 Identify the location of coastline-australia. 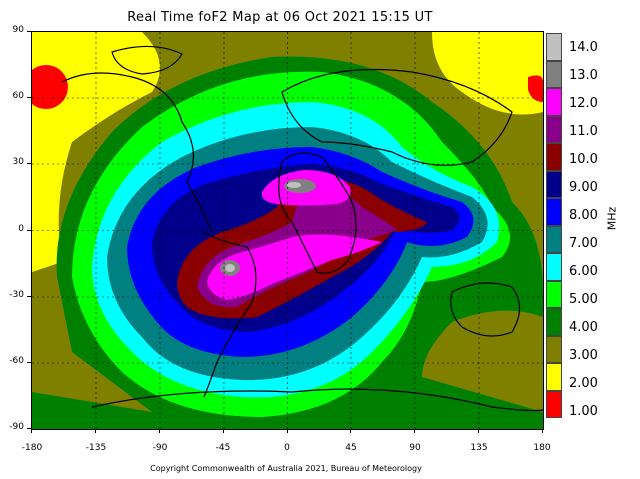
(485, 309).